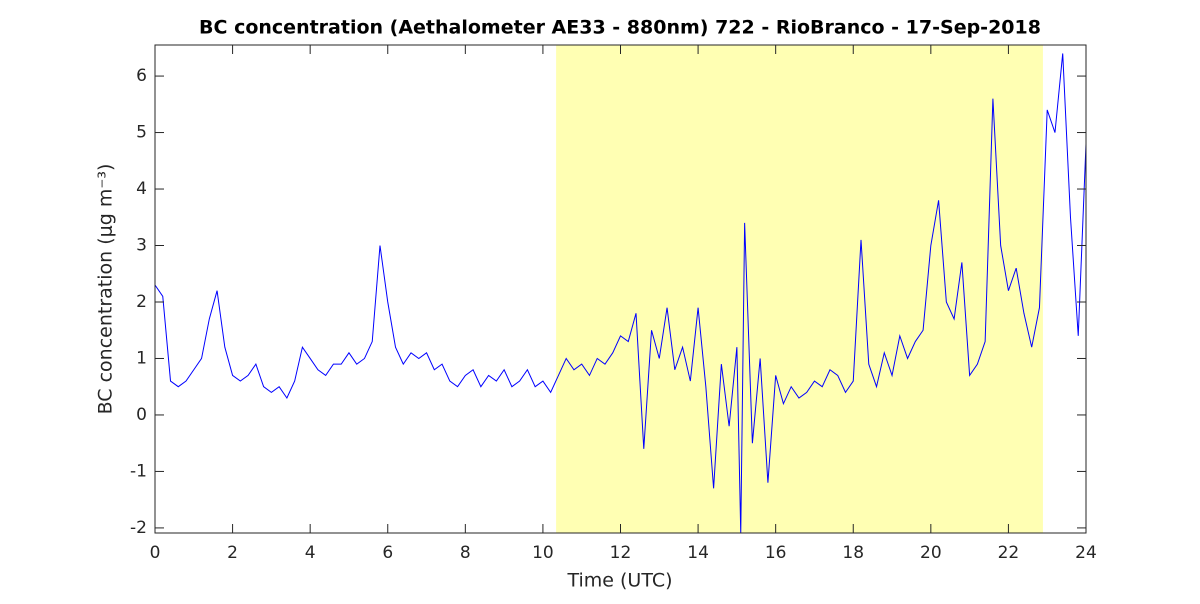  Describe the element at coordinates (776, 553) in the screenshot. I see `x-tick-label: 16` at that location.